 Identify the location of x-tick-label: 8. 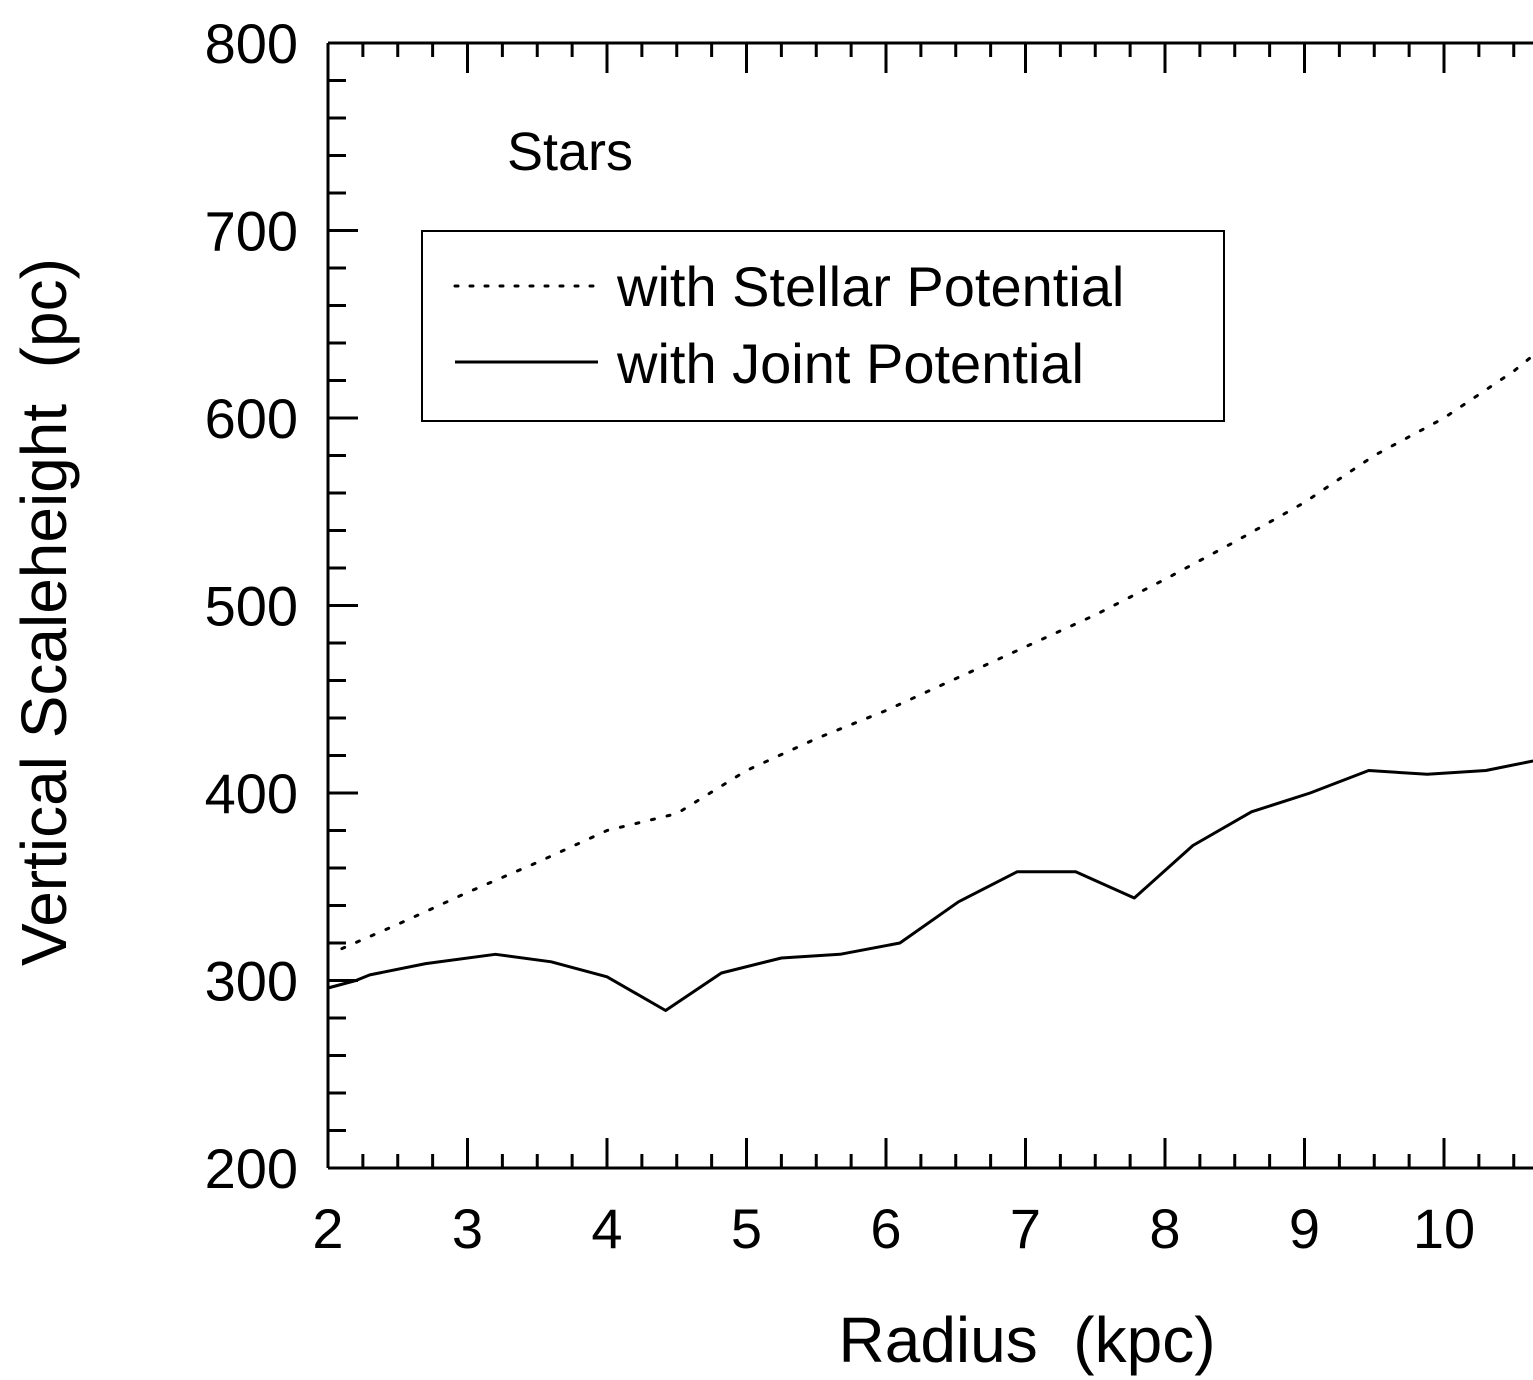
(1164, 1228).